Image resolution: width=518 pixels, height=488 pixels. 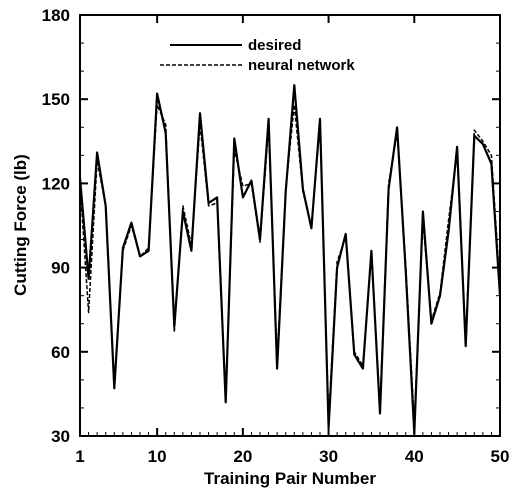 I want to click on y-axis-label: Cutting Force (lb), so click(x=20, y=225).